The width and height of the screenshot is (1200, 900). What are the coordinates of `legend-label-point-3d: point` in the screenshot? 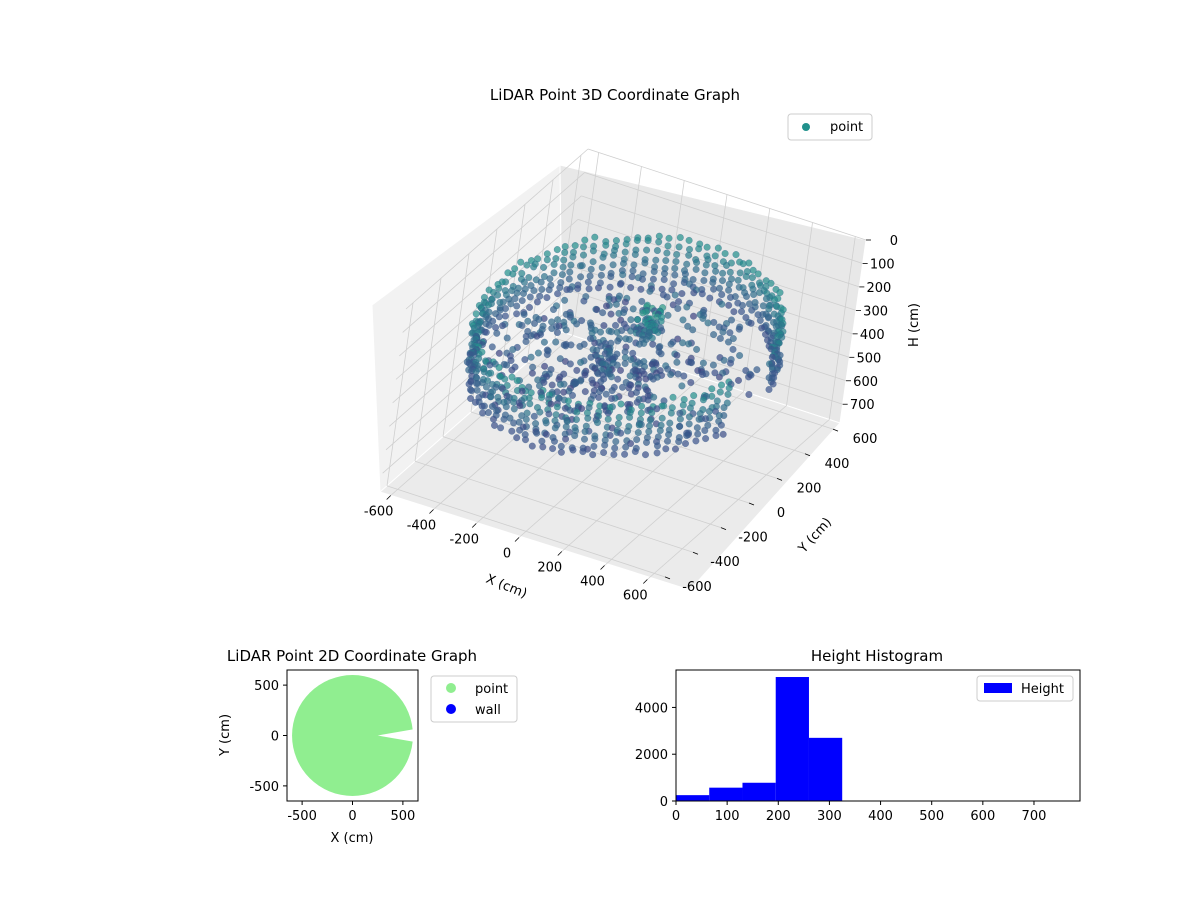 It's located at (846, 127).